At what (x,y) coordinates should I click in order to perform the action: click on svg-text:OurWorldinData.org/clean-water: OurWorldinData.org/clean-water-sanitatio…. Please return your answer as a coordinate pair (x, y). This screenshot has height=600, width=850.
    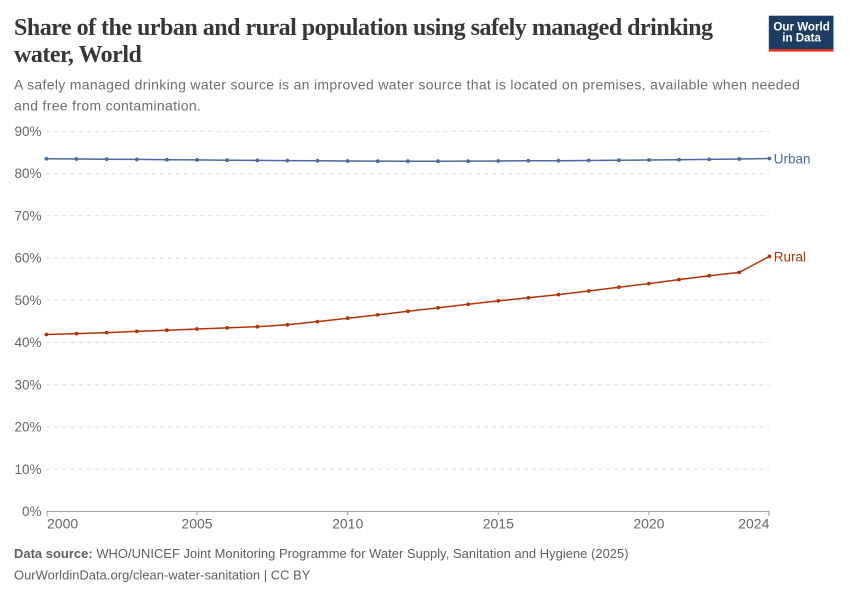
    Looking at the image, I should click on (162, 575).